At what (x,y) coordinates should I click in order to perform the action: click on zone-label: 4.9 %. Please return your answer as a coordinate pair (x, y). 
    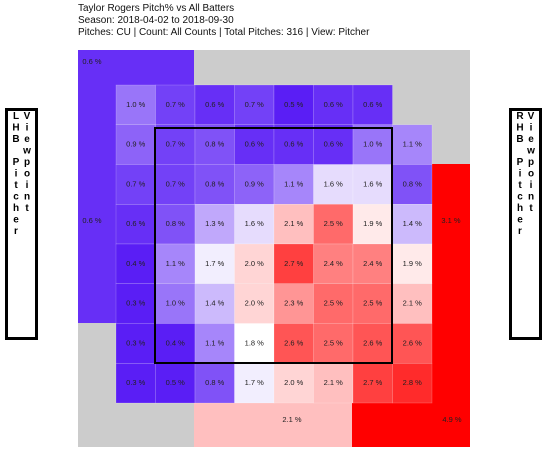
    Looking at the image, I should click on (452, 419).